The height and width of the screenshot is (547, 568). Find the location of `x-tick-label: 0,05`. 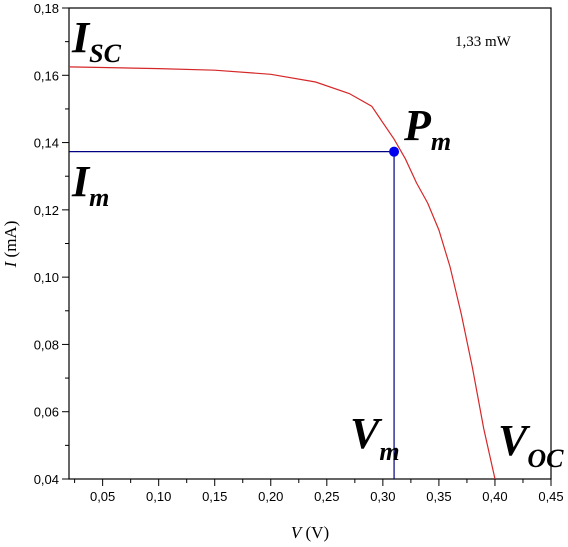

x-tick-label: 0,05 is located at coordinates (102, 496).